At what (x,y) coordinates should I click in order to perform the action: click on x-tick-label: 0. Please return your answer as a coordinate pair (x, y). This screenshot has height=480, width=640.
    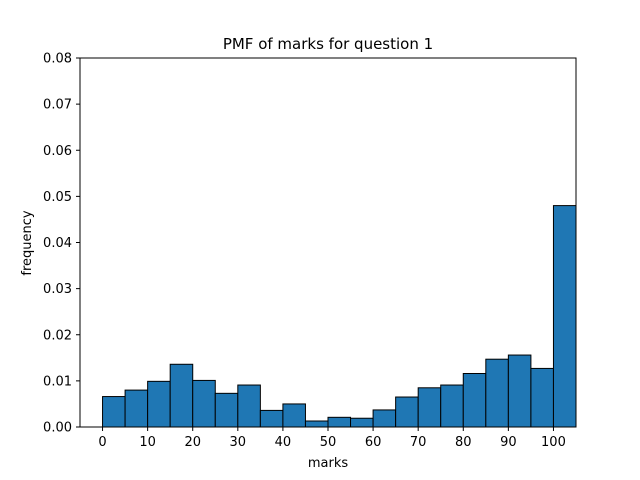
    Looking at the image, I should click on (102, 442).